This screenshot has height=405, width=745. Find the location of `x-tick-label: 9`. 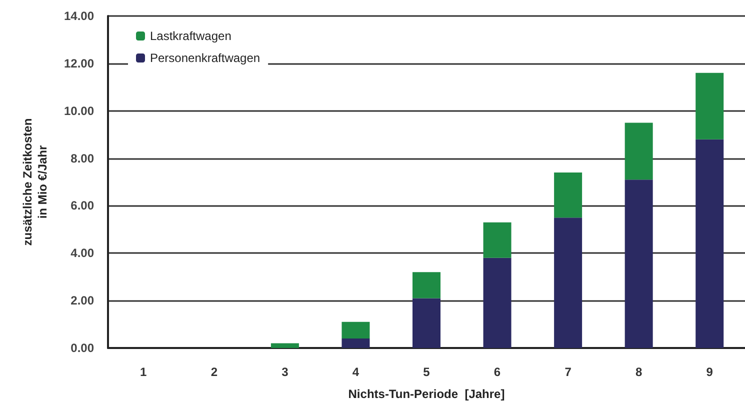

x-tick-label: 9 is located at coordinates (710, 372).